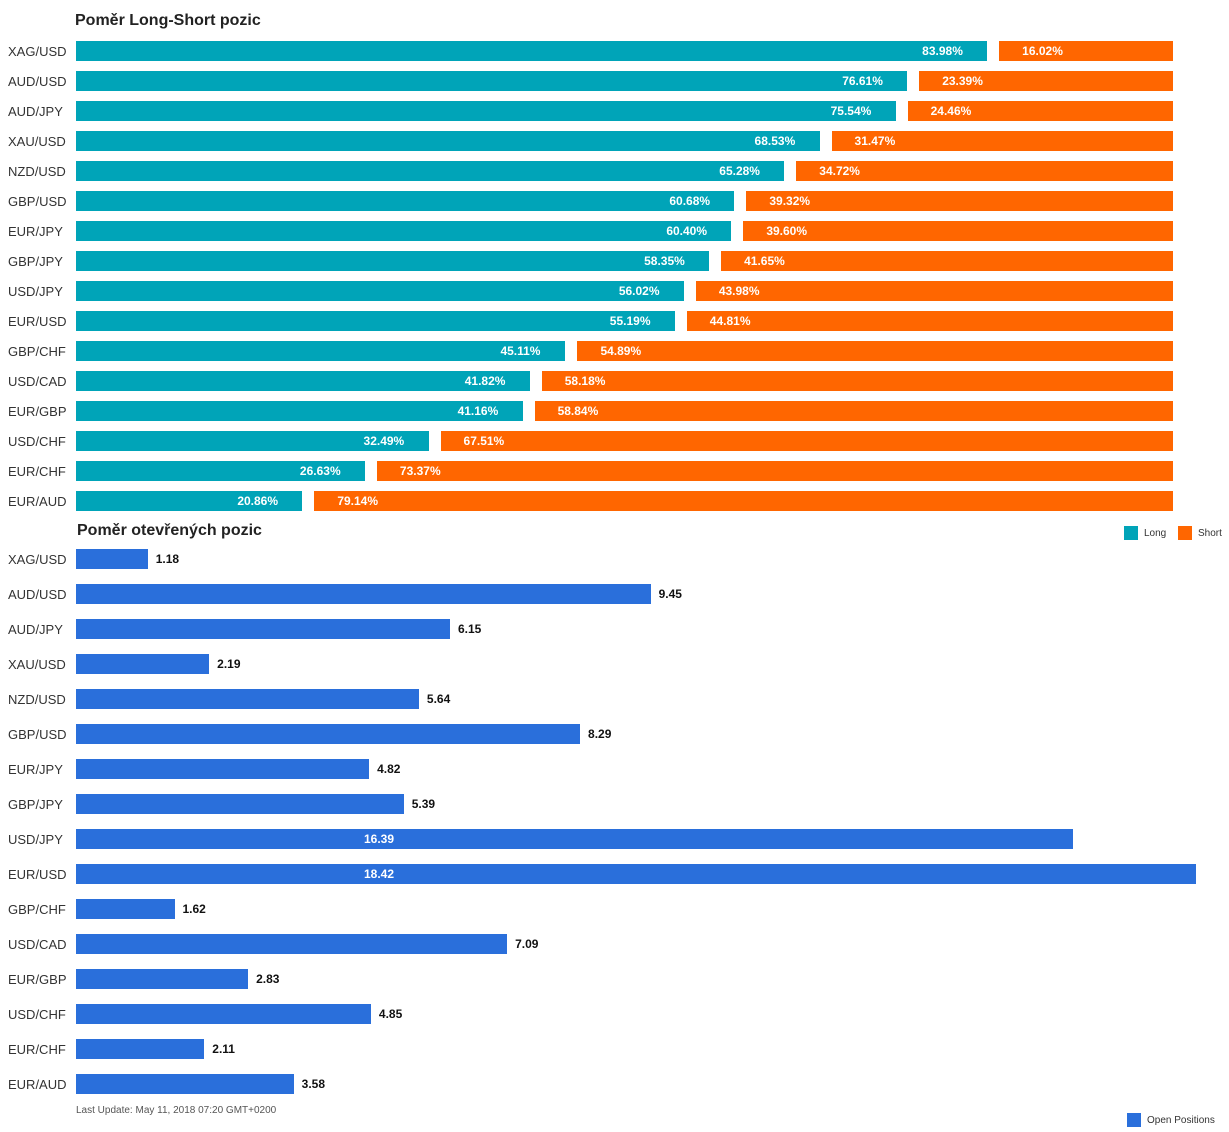 The height and width of the screenshot is (1132, 1229). Describe the element at coordinates (112, 559) in the screenshot. I see `open-bar-xag-usd` at that location.